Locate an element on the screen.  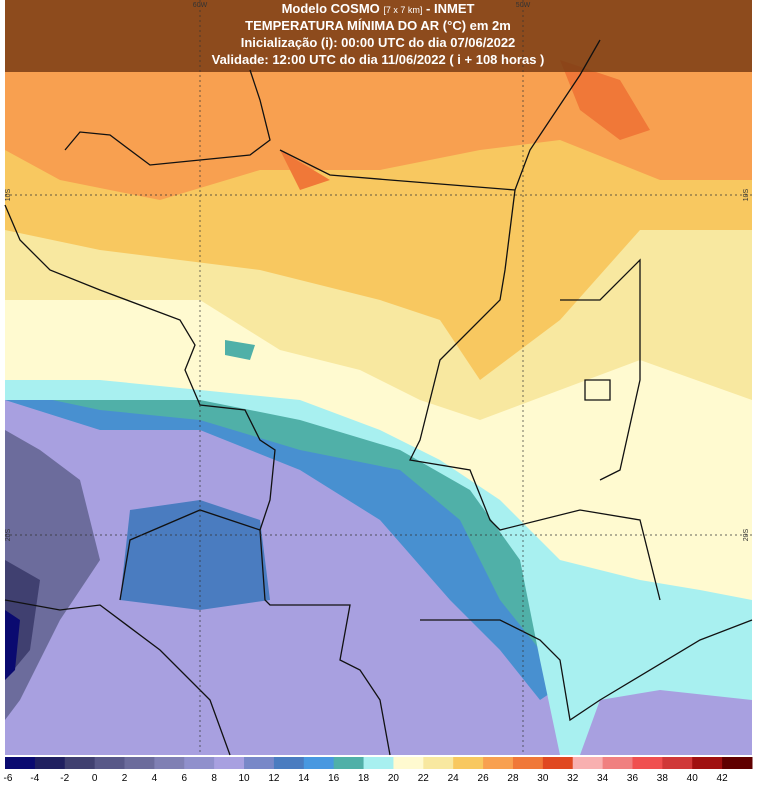
colorbar-label: 8 is located at coordinates (214, 778).